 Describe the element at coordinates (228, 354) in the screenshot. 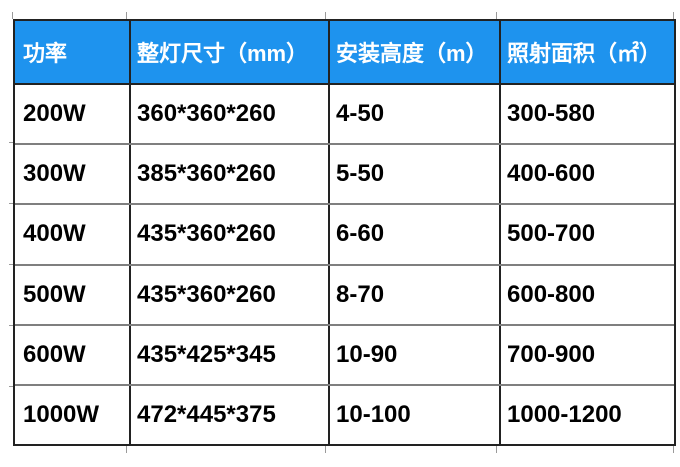

I see `cell-lamp-size: 435*425*345` at that location.